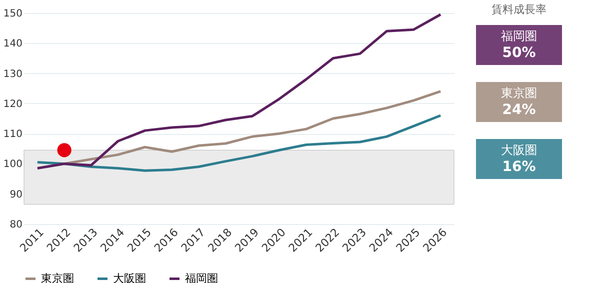 Image resolution: width=594 pixels, height=283 pixels. Describe the element at coordinates (12, 44) in the screenshot. I see `y-tick-label: 140` at that location.